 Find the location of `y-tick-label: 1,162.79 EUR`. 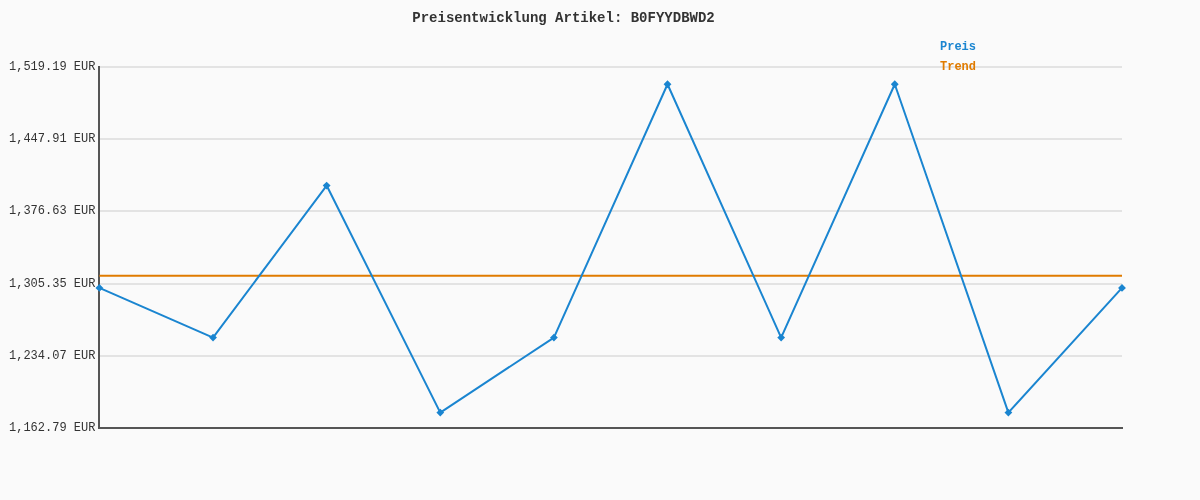

y-tick-label: 1,162.79 EUR is located at coordinates (52, 428).